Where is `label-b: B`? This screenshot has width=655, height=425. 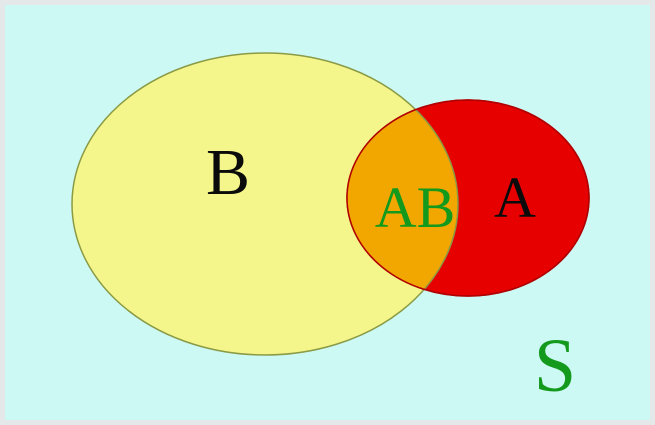
label-b: B is located at coordinates (228, 172).